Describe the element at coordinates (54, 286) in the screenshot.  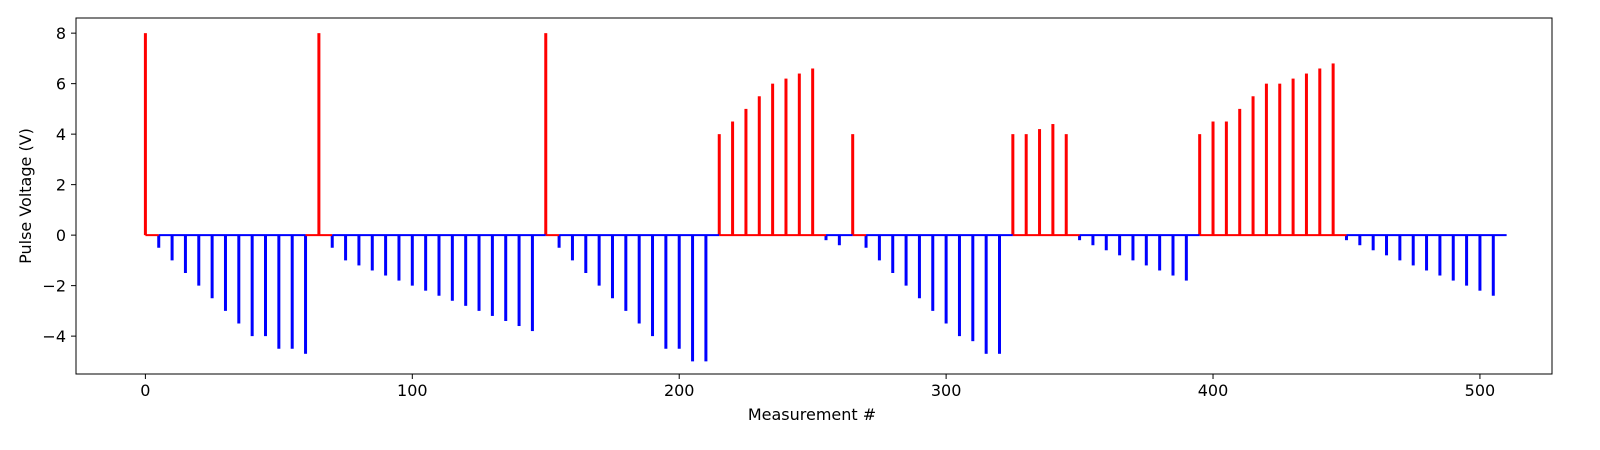
I see `y-tick-label: −2` at that location.